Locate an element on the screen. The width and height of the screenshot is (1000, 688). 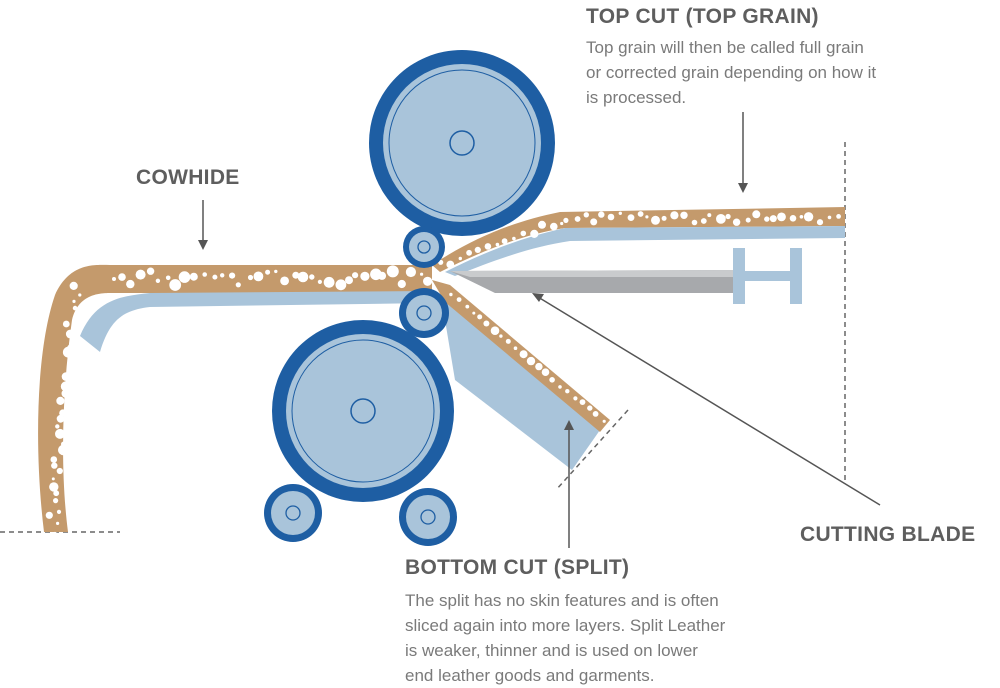
cowhide-arrow-icon is located at coordinates (203, 225).